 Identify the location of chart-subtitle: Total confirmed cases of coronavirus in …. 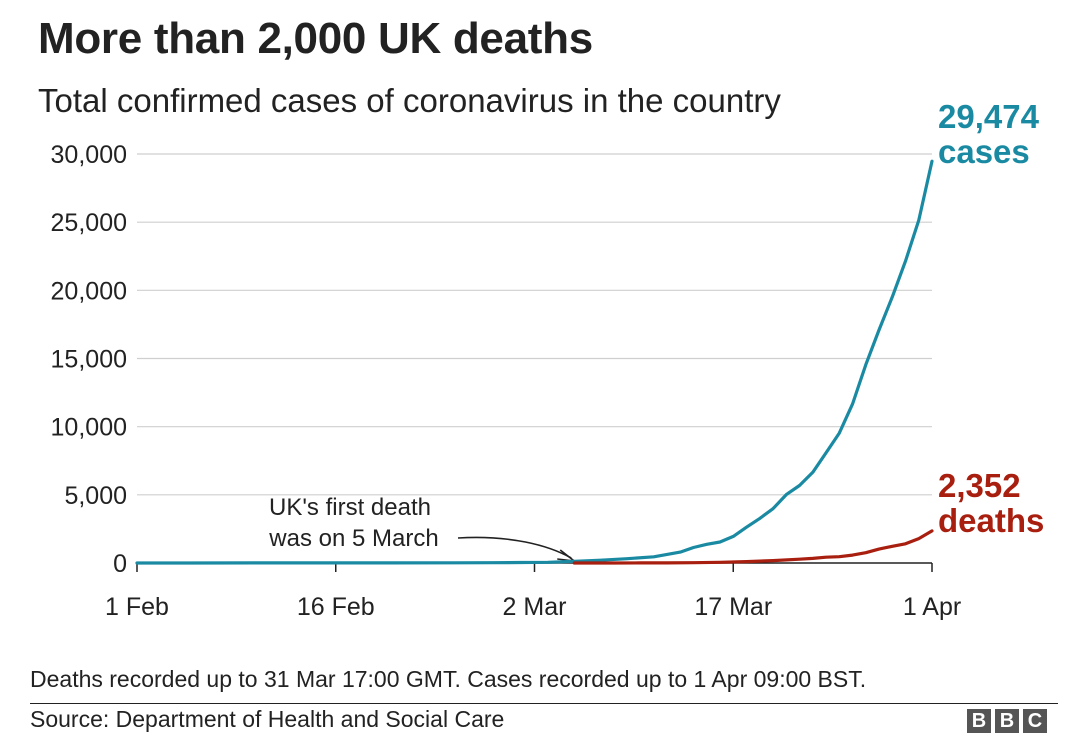
(409, 100).